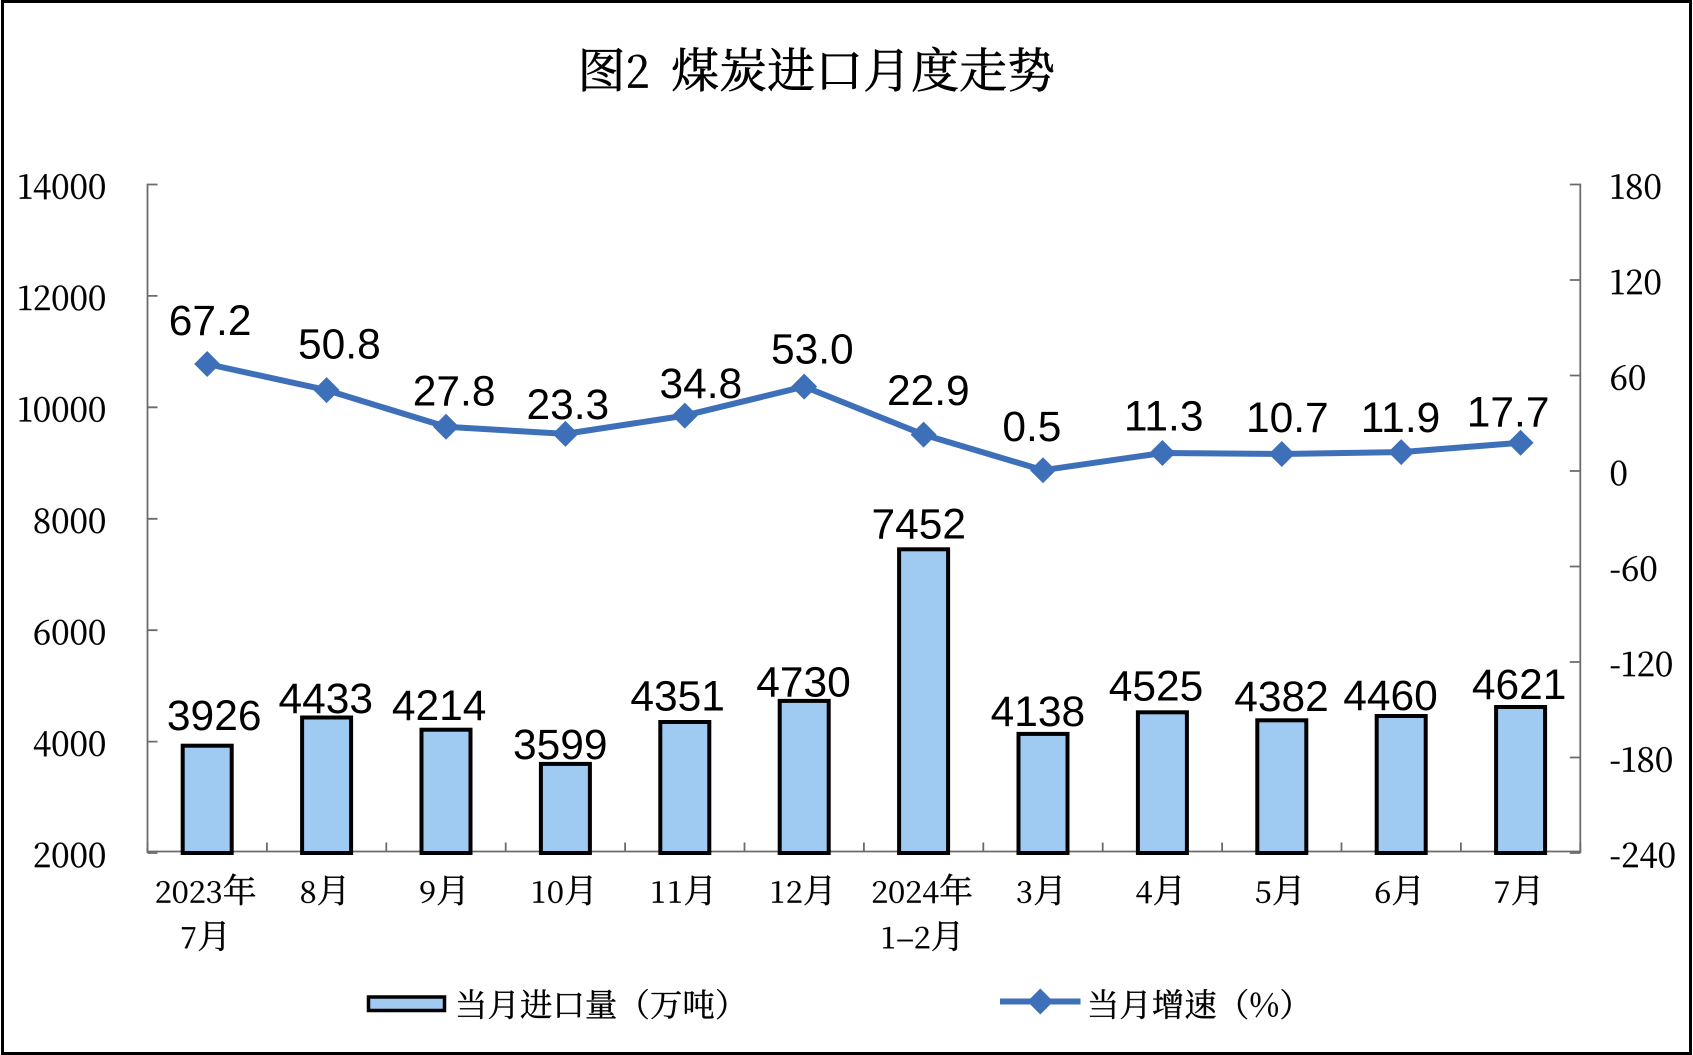 This screenshot has height=1055, width=1693. What do you see at coordinates (919, 524) in the screenshot?
I see `svg-text: 7452` at bounding box center [919, 524].